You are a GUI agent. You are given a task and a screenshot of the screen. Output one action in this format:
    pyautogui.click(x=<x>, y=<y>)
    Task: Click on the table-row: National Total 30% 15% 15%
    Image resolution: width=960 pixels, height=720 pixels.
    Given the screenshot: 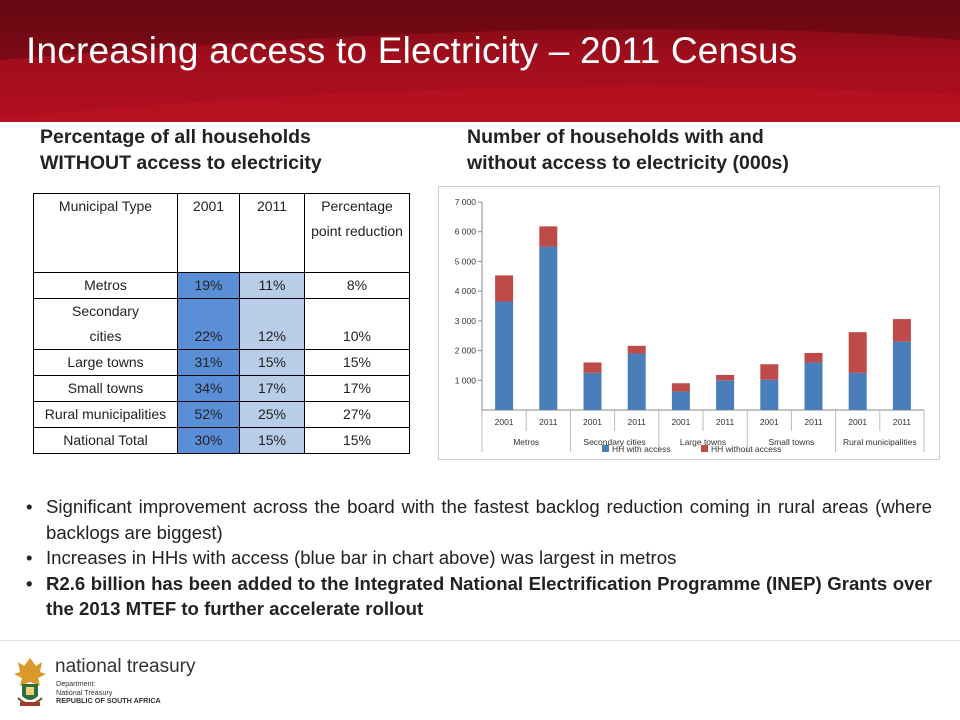 What is the action you would take?
    pyautogui.click(x=221, y=440)
    